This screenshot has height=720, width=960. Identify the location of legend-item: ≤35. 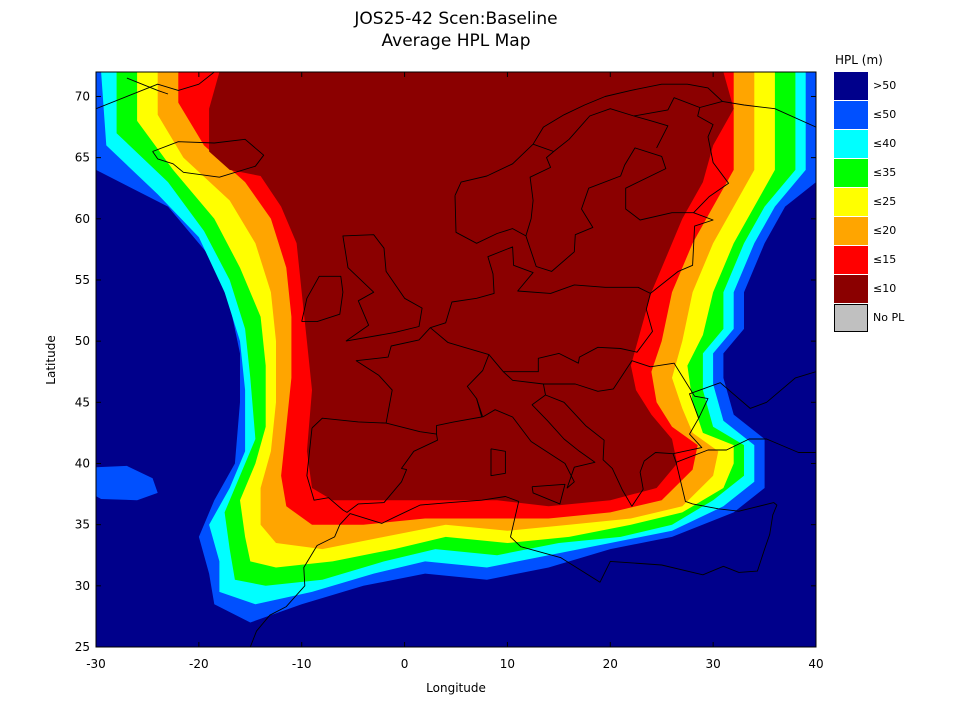
(889, 173).